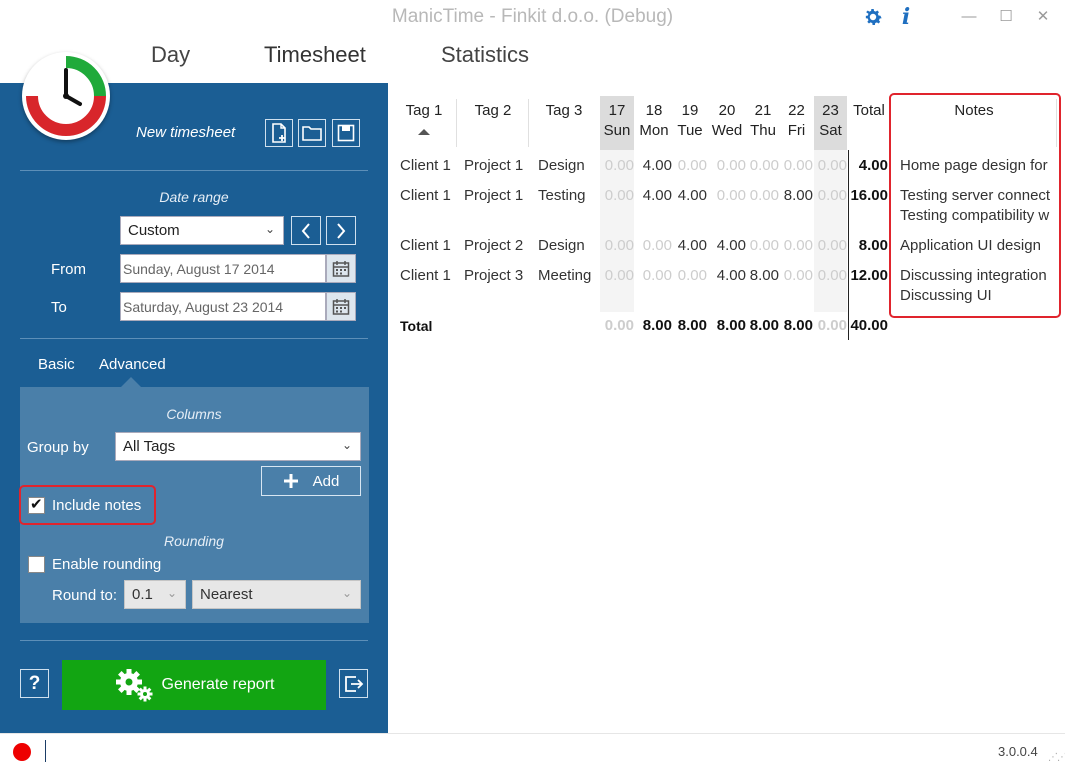  What do you see at coordinates (315, 54) in the screenshot?
I see `tab-timesheet: Timesheet` at bounding box center [315, 54].